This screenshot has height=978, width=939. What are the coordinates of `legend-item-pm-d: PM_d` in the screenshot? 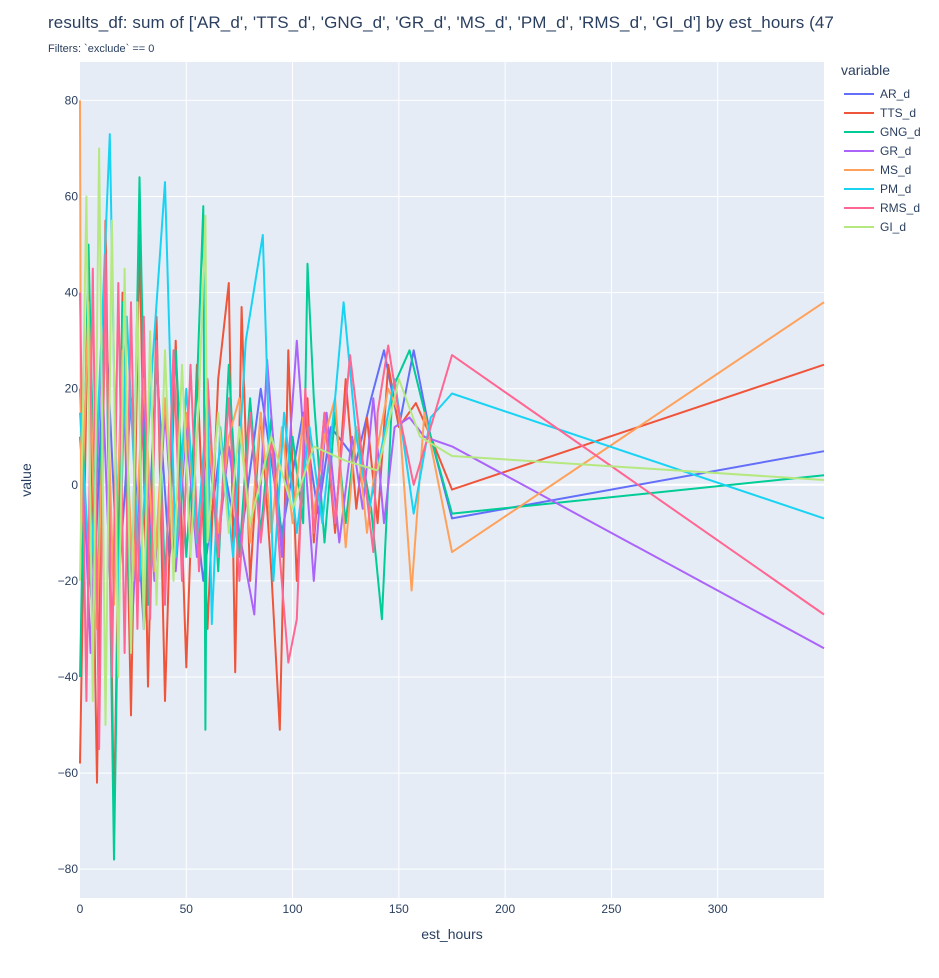 It's located at (878, 188).